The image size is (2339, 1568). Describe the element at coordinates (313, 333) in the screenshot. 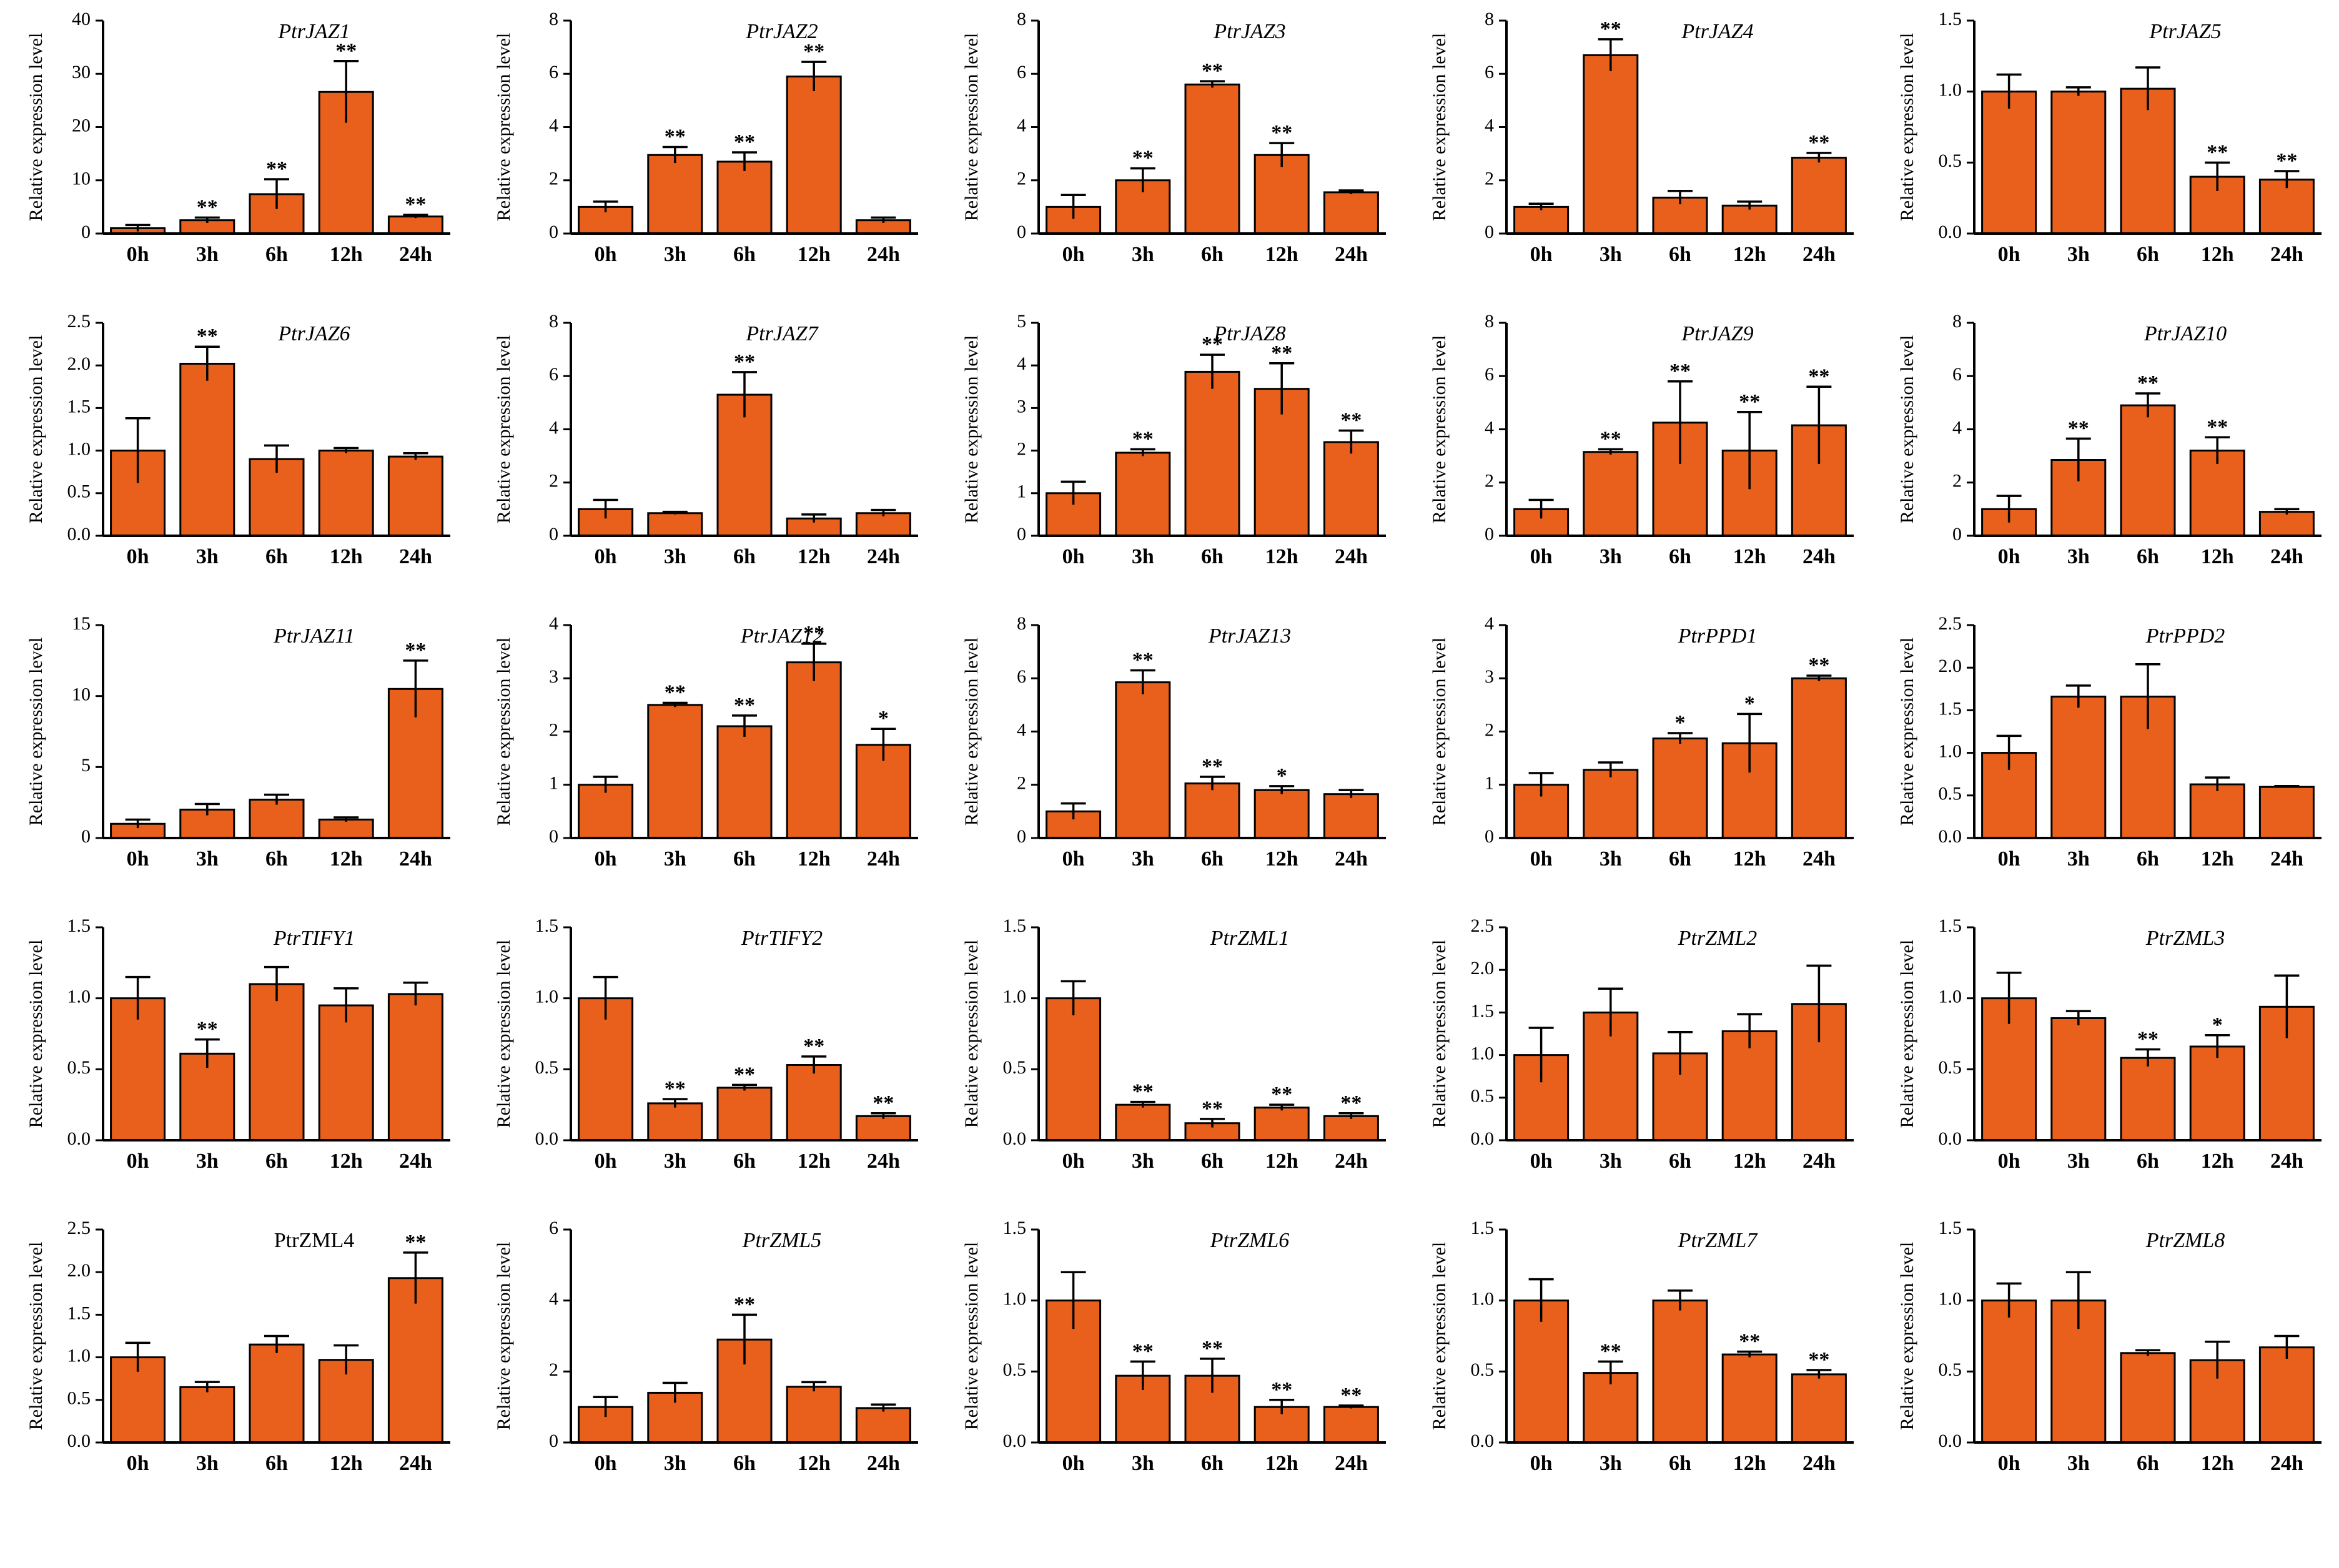

I see `panel-title: PtrJAZ6` at that location.